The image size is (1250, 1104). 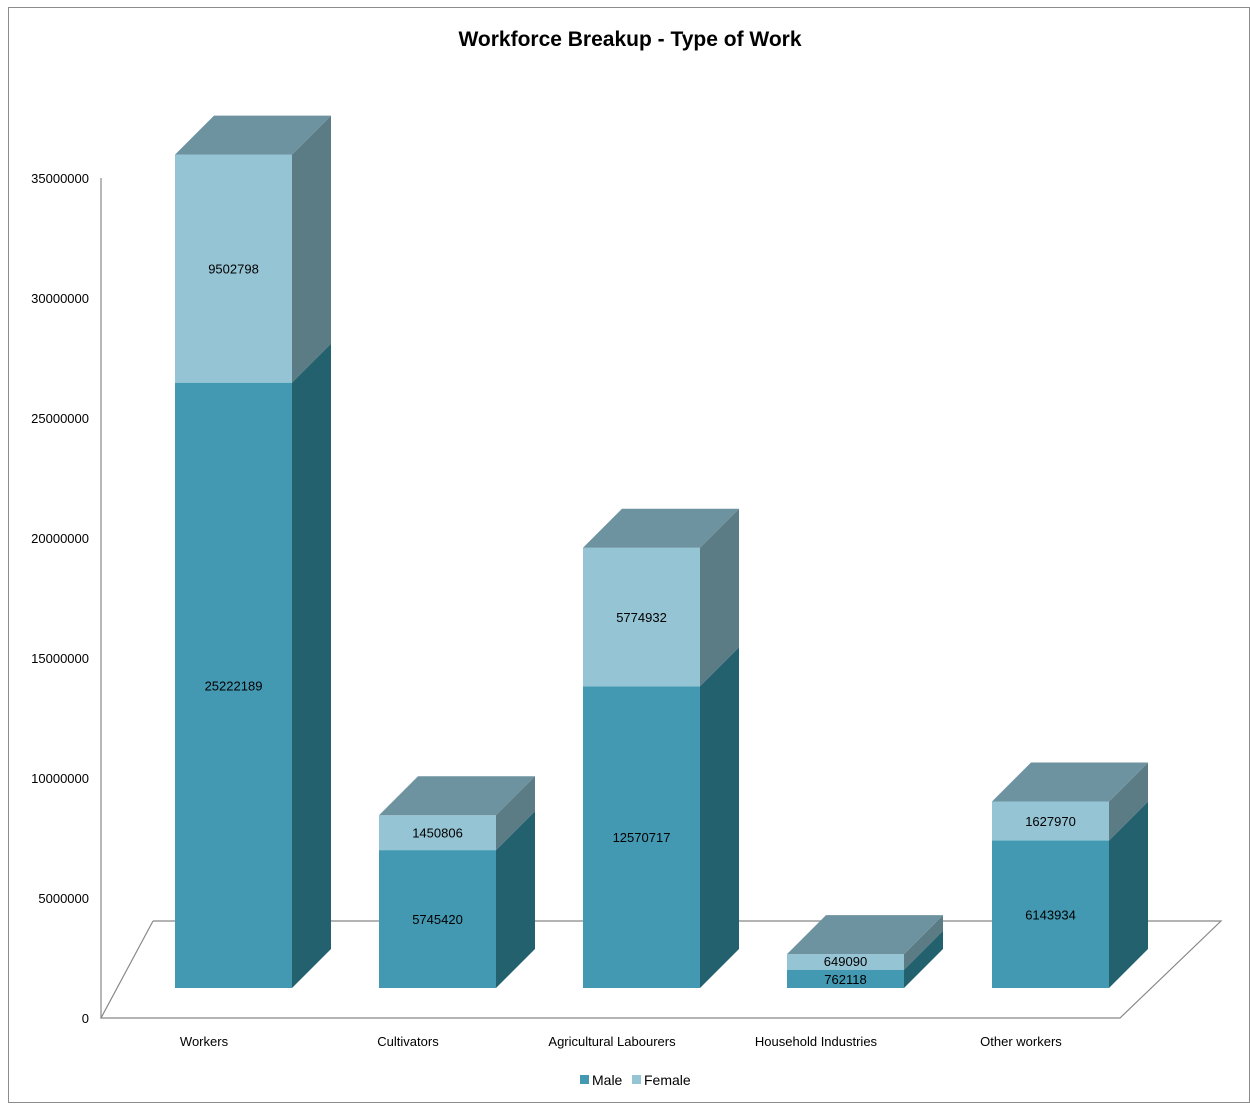 What do you see at coordinates (816, 1041) in the screenshot?
I see `x-tick-label: Household Industries` at bounding box center [816, 1041].